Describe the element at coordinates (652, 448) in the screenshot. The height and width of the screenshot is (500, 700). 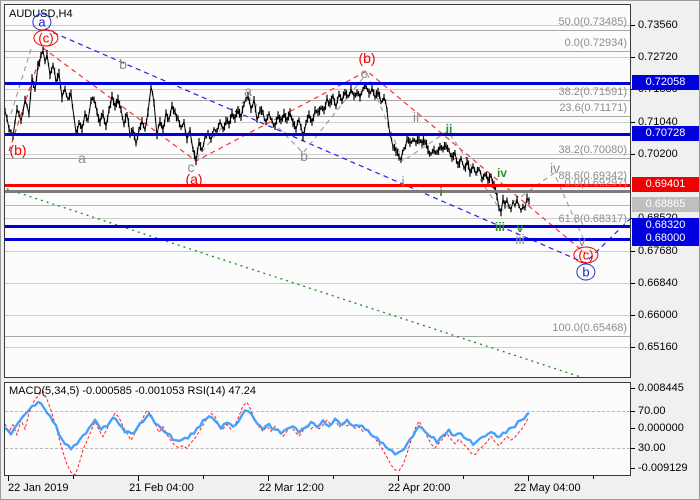
I see `indicator-axis-label: 30.00` at that location.